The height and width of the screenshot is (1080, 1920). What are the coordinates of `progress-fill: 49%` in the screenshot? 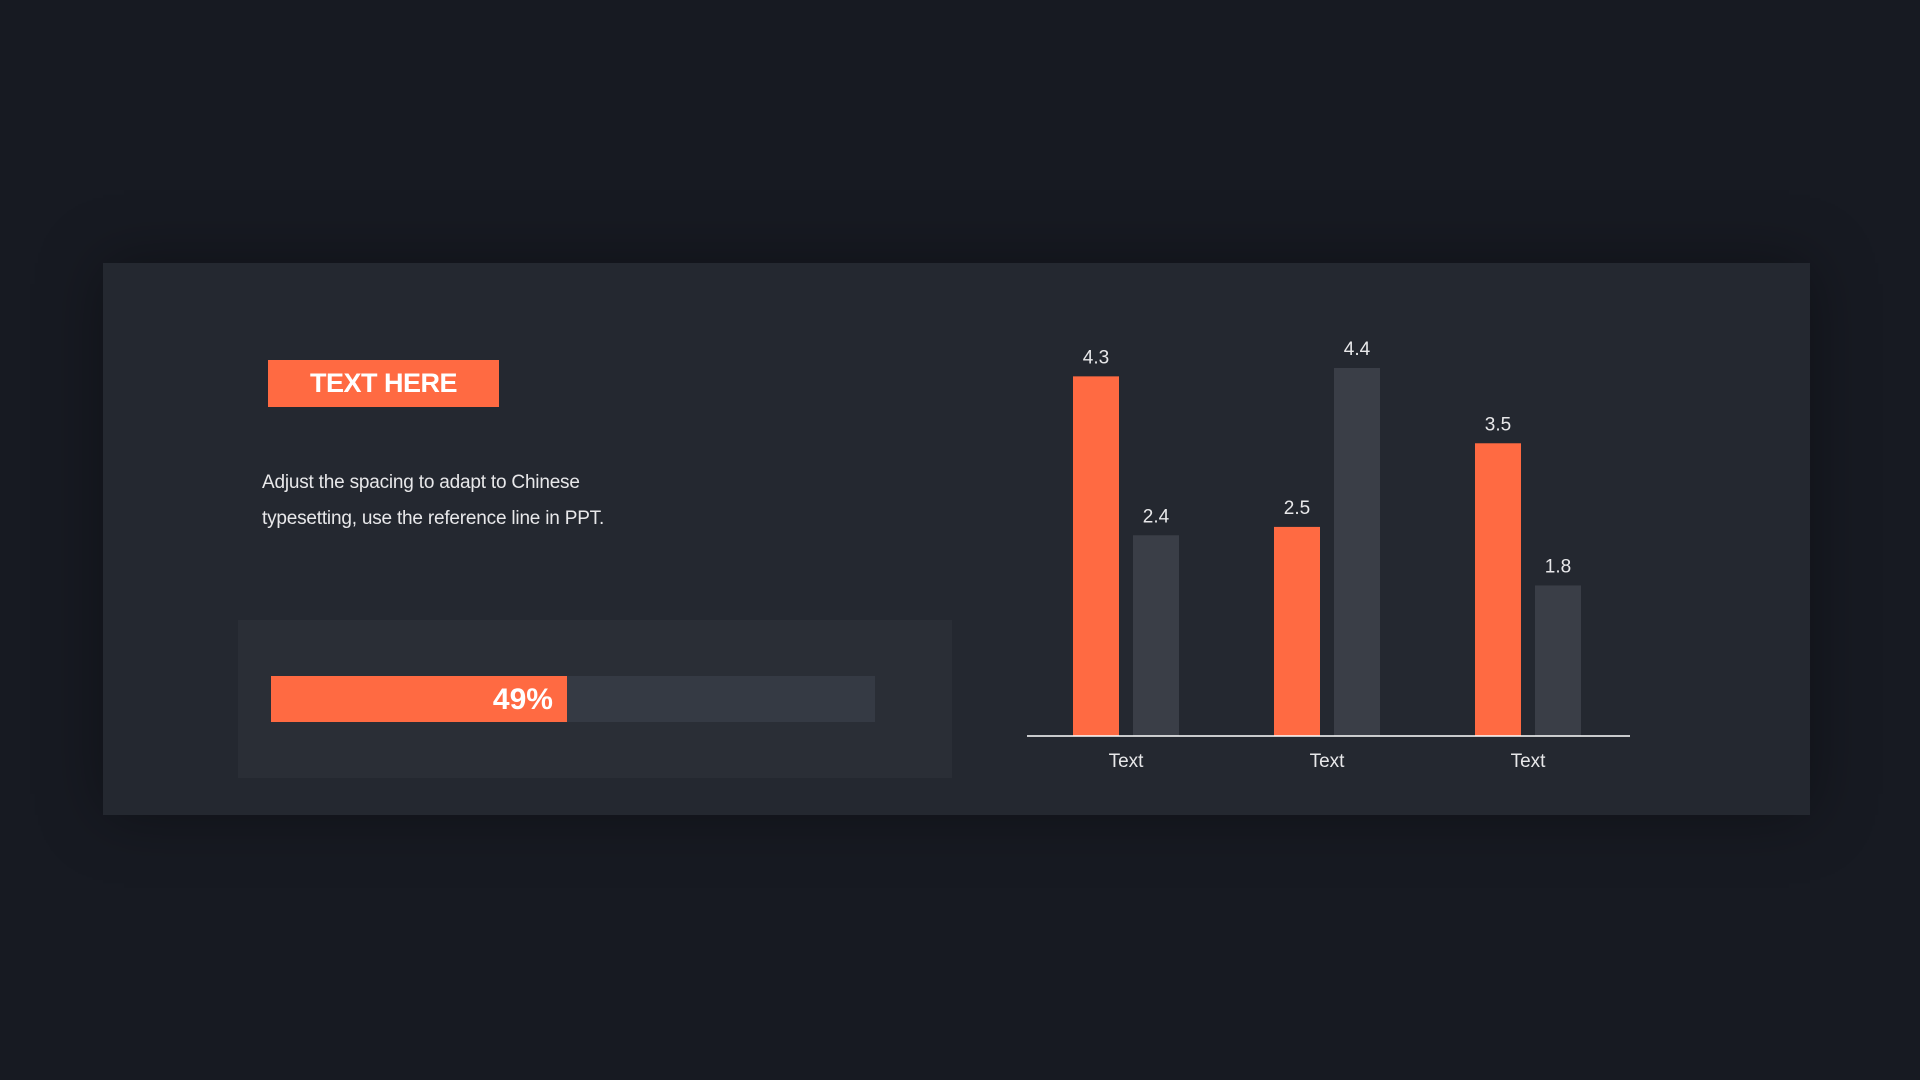 It's located at (419, 699).